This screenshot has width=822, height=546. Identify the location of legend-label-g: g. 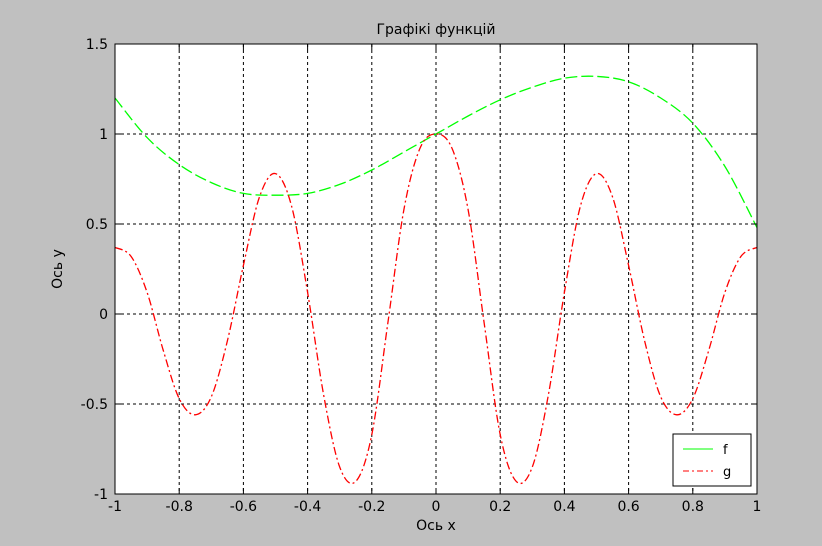
(727, 472).